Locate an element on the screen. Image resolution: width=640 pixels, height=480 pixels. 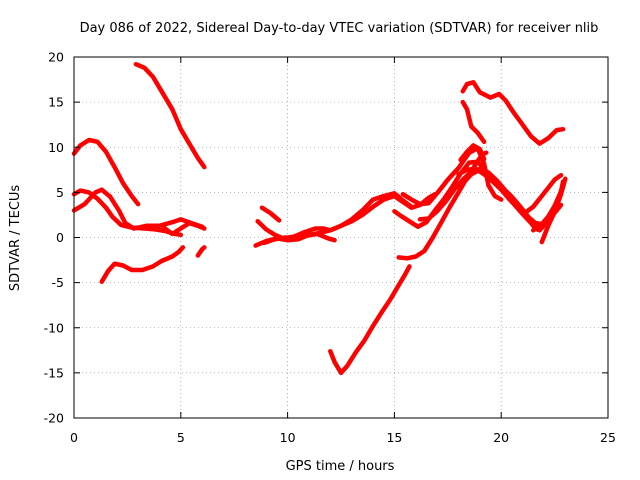
y-tick-label: -10 is located at coordinates (54, 327).